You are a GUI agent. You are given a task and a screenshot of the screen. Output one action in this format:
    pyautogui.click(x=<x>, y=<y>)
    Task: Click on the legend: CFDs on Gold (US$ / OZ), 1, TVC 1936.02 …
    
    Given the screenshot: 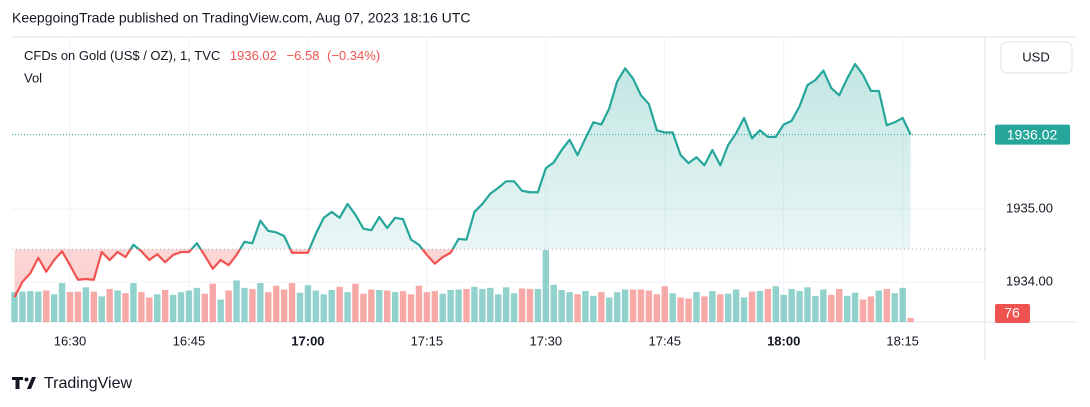 What is the action you would take?
    pyautogui.click(x=202, y=55)
    